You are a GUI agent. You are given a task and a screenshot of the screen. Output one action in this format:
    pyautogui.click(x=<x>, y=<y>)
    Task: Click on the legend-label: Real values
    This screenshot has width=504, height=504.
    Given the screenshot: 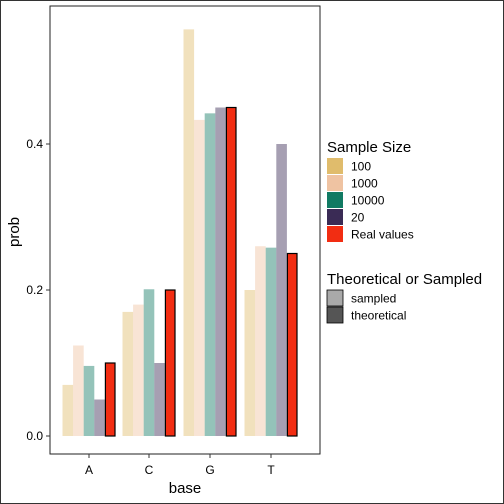 What is the action you would take?
    pyautogui.click(x=382, y=235)
    